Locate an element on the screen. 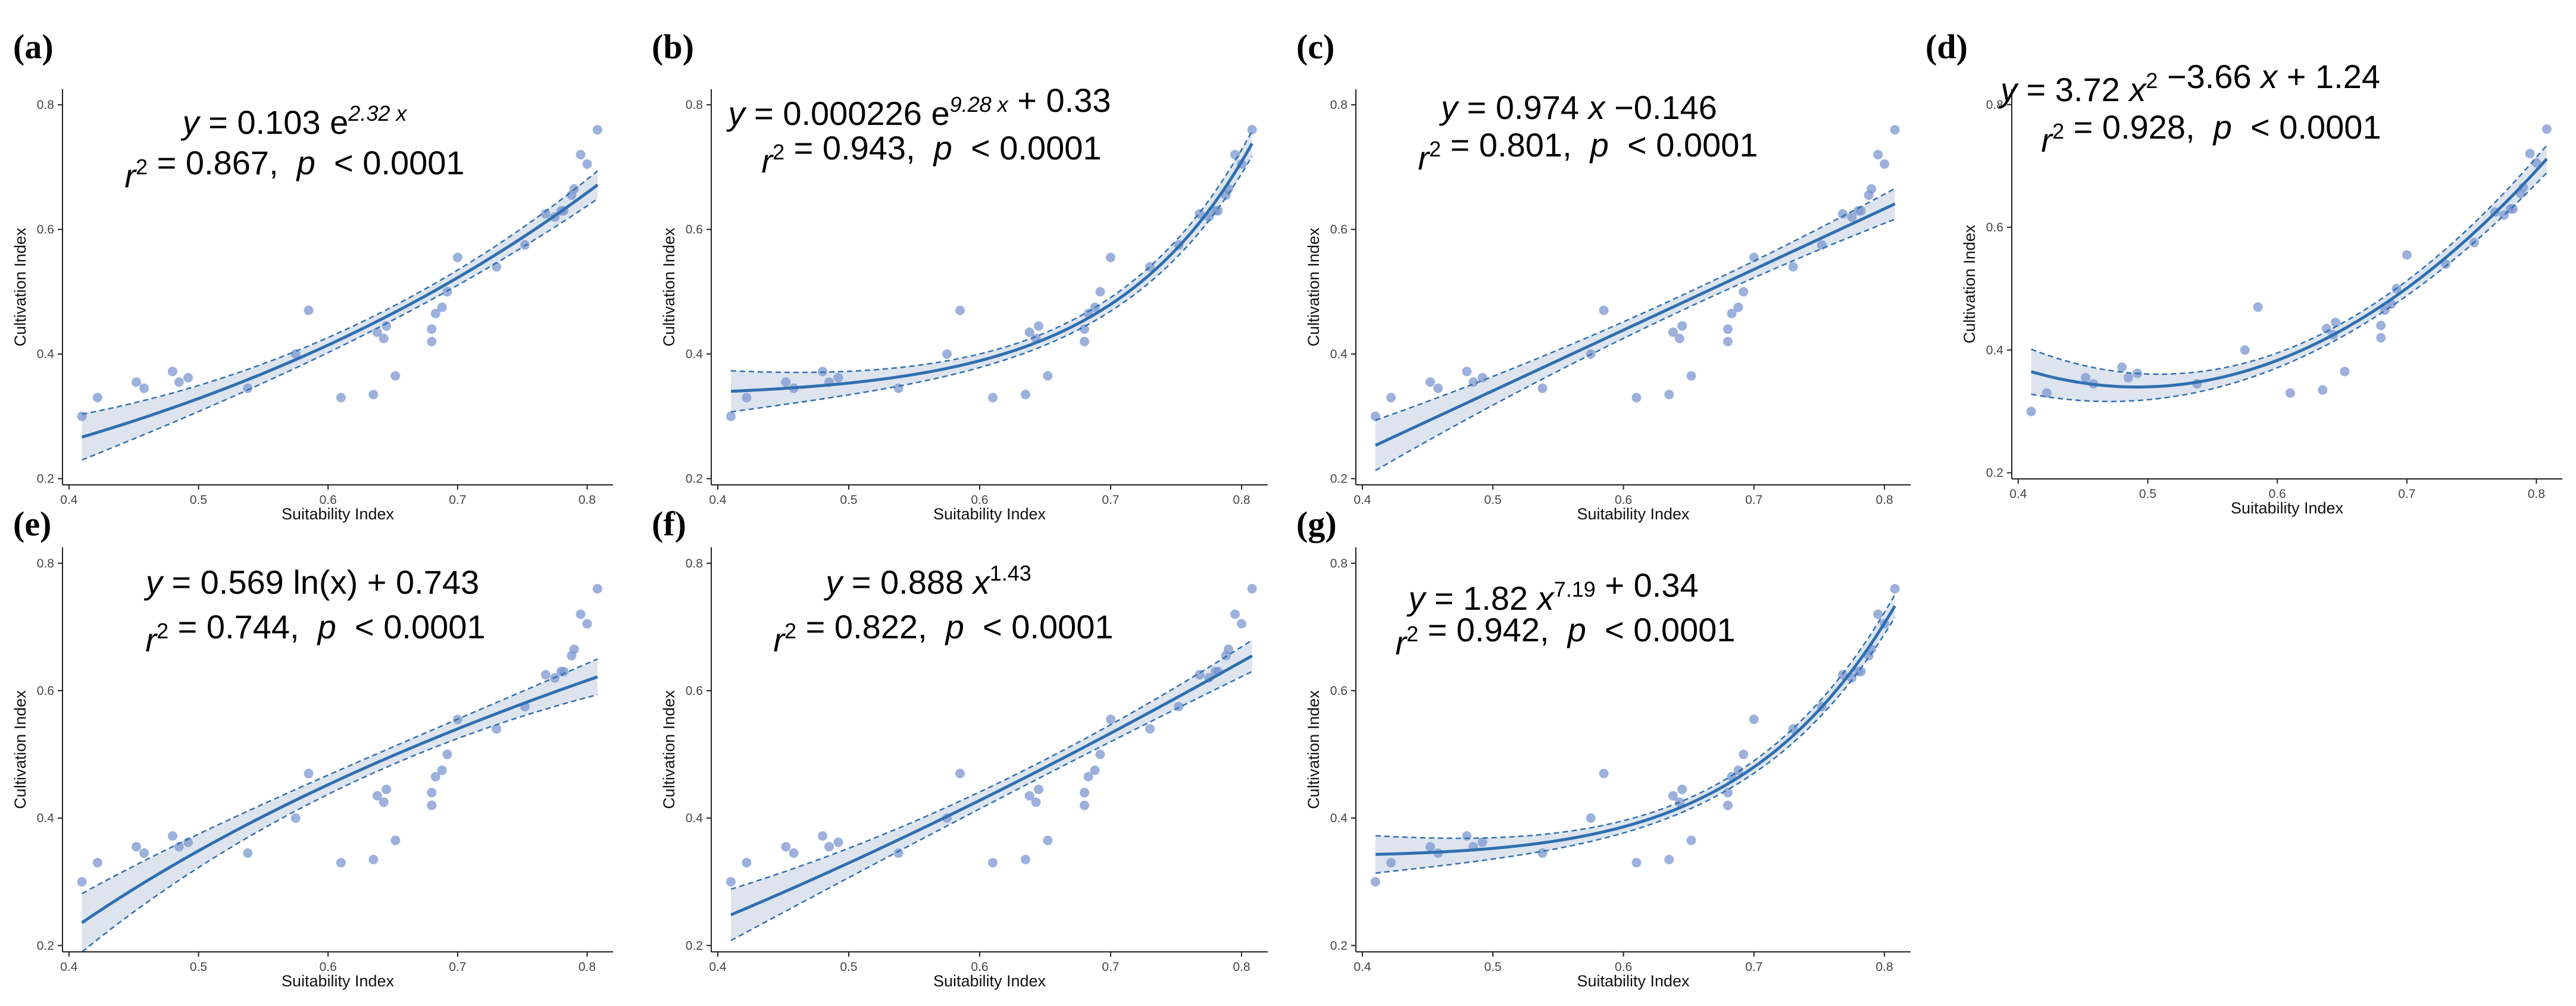 The height and width of the screenshot is (1006, 2576). fit-statistics: r2 = 0.867, p < 0.0001 is located at coordinates (294, 169).